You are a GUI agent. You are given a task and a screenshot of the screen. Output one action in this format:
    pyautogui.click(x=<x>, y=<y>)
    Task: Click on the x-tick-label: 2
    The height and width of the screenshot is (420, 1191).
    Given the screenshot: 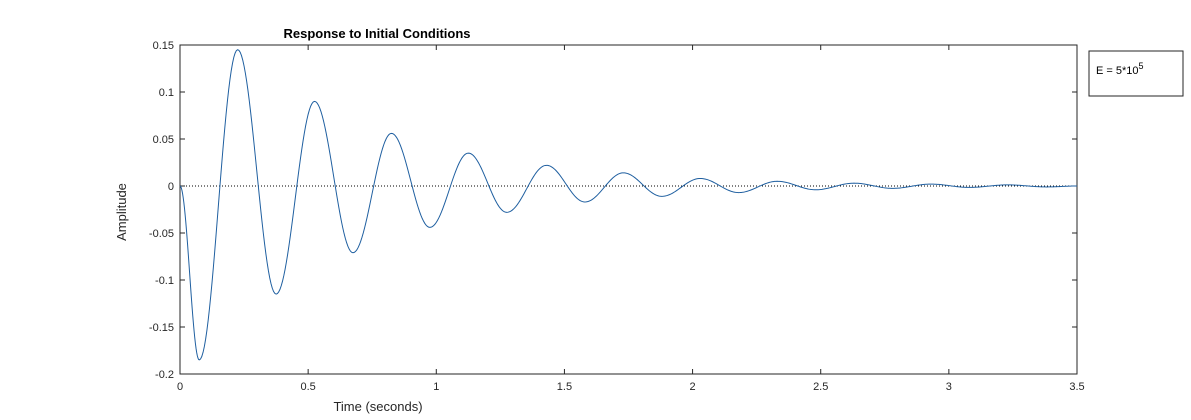 What is the action you would take?
    pyautogui.click(x=693, y=387)
    